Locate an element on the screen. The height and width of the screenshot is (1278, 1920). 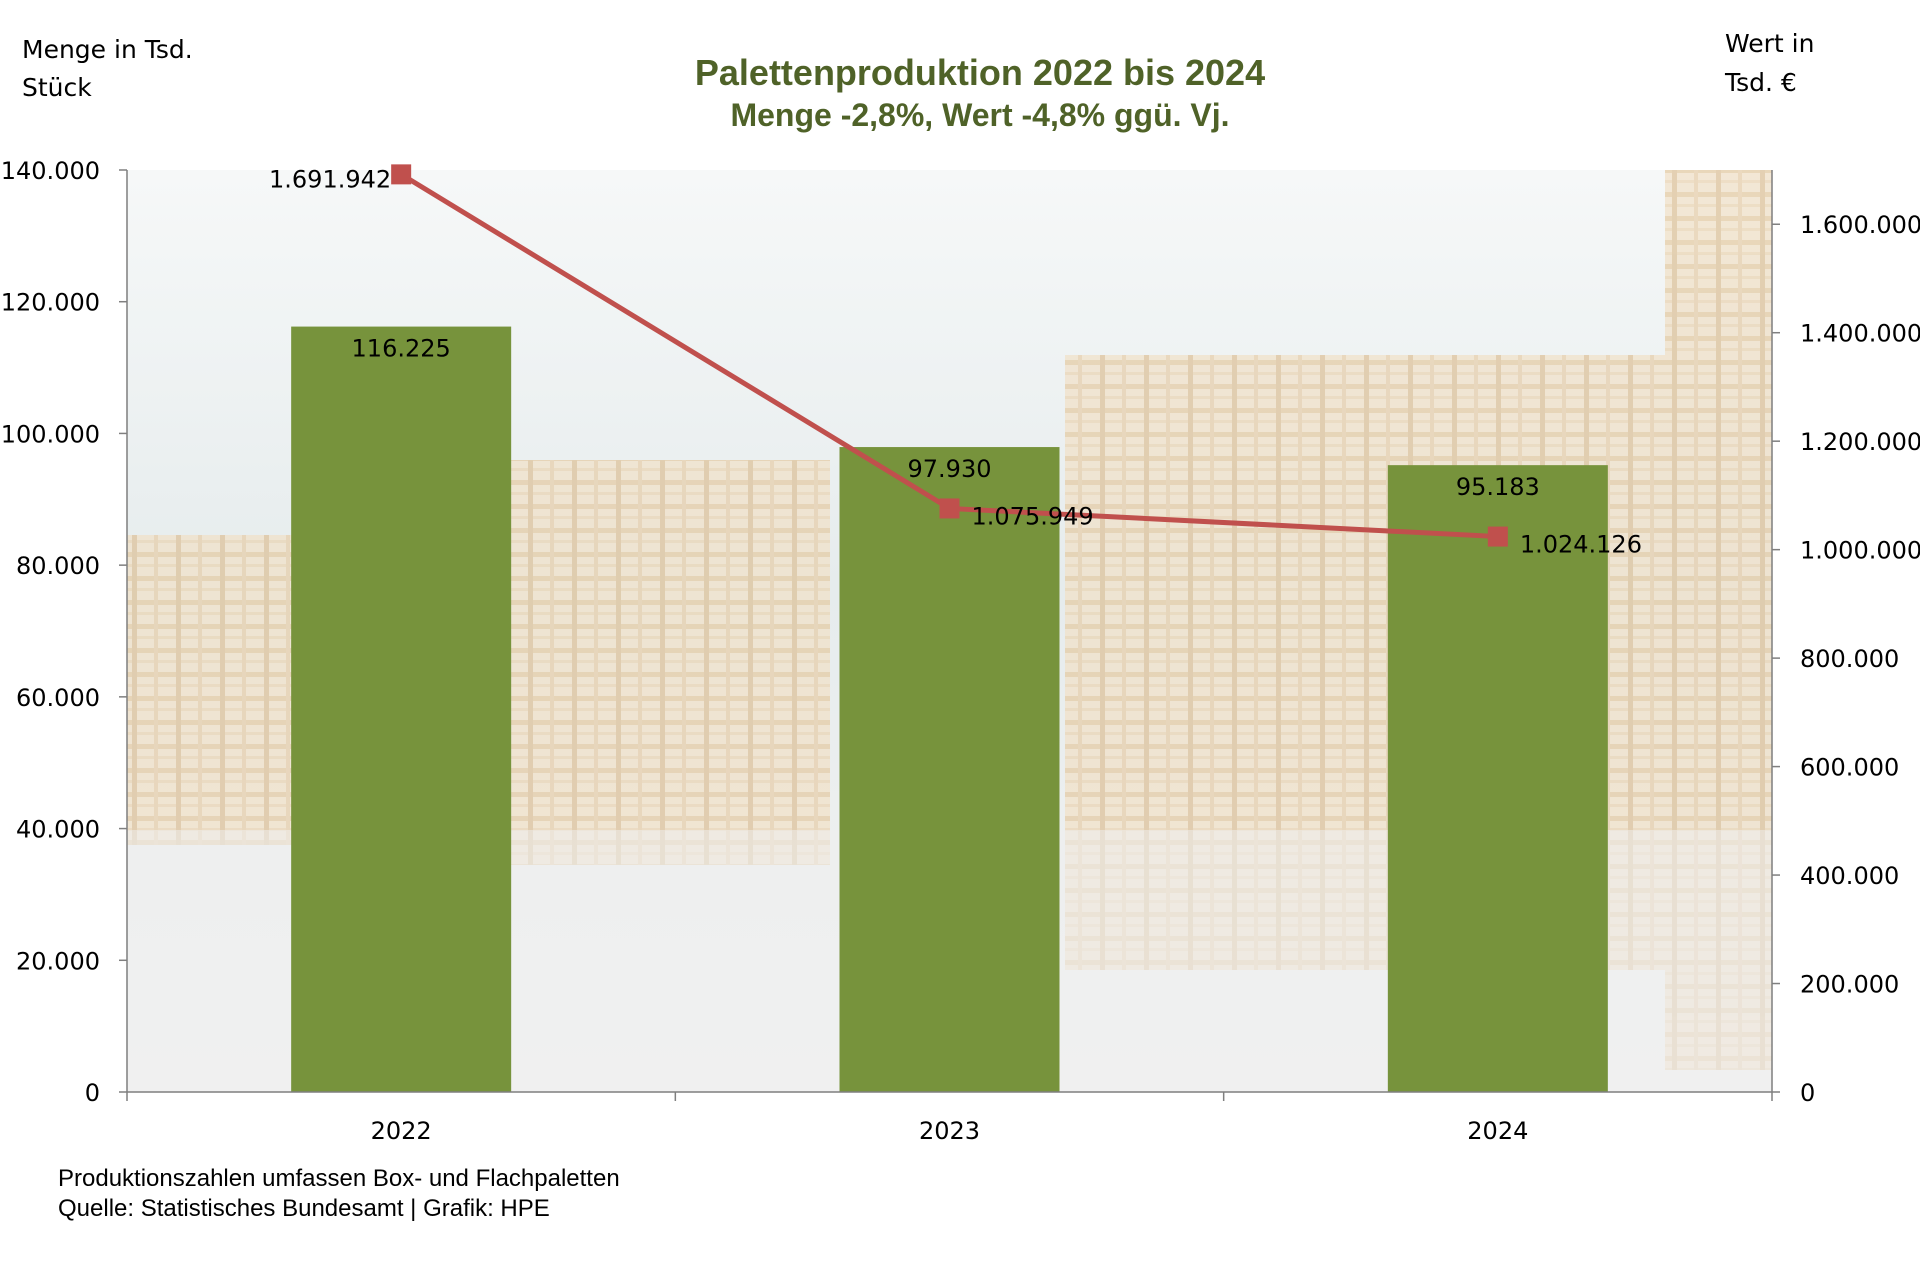
y-right-axis-title-line2: Tsd. € is located at coordinates (1760, 82).